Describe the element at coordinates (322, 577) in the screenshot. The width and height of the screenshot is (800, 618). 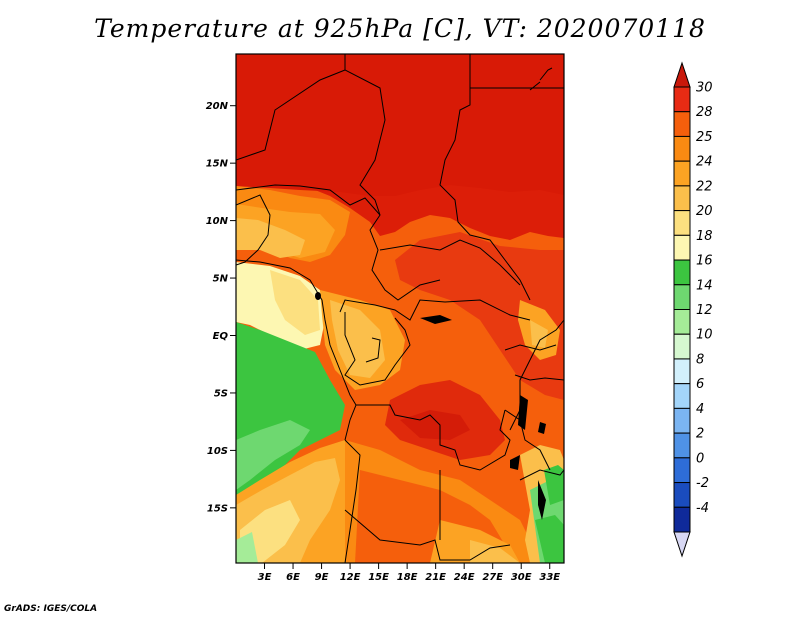
I see `lon-tick-label: 9E` at that location.